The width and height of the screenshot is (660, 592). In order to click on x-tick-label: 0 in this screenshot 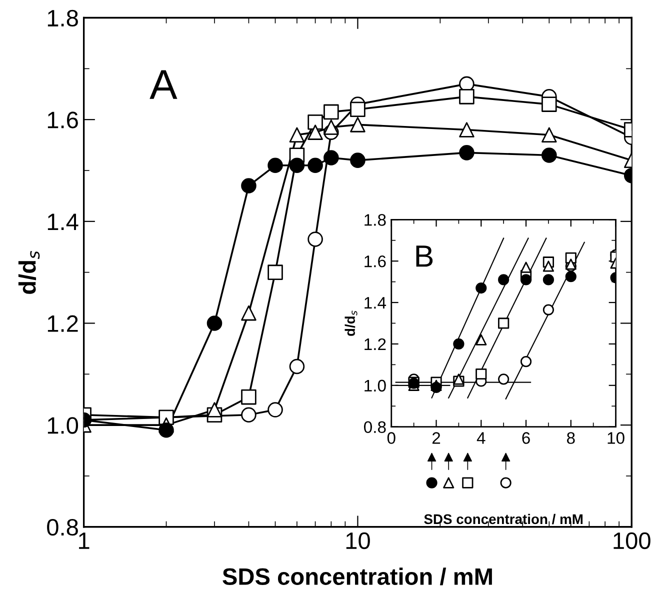, I will do `click(391, 438)`.